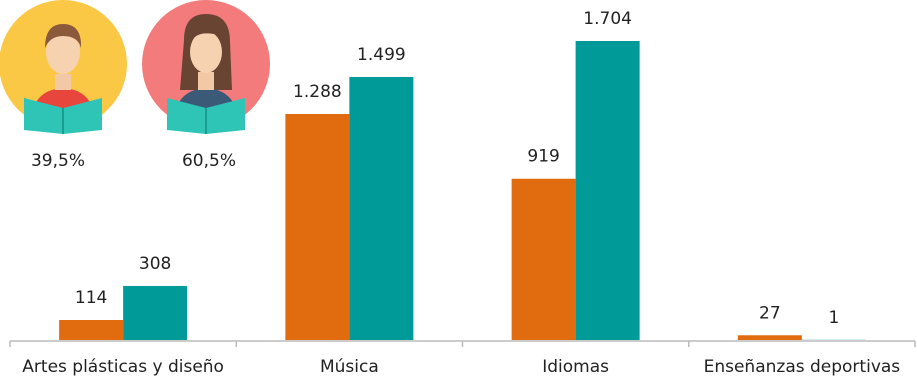 Image resolution: width=917 pixels, height=378 pixels. Describe the element at coordinates (607, 19) in the screenshot. I see `value-label: 1.704` at that location.